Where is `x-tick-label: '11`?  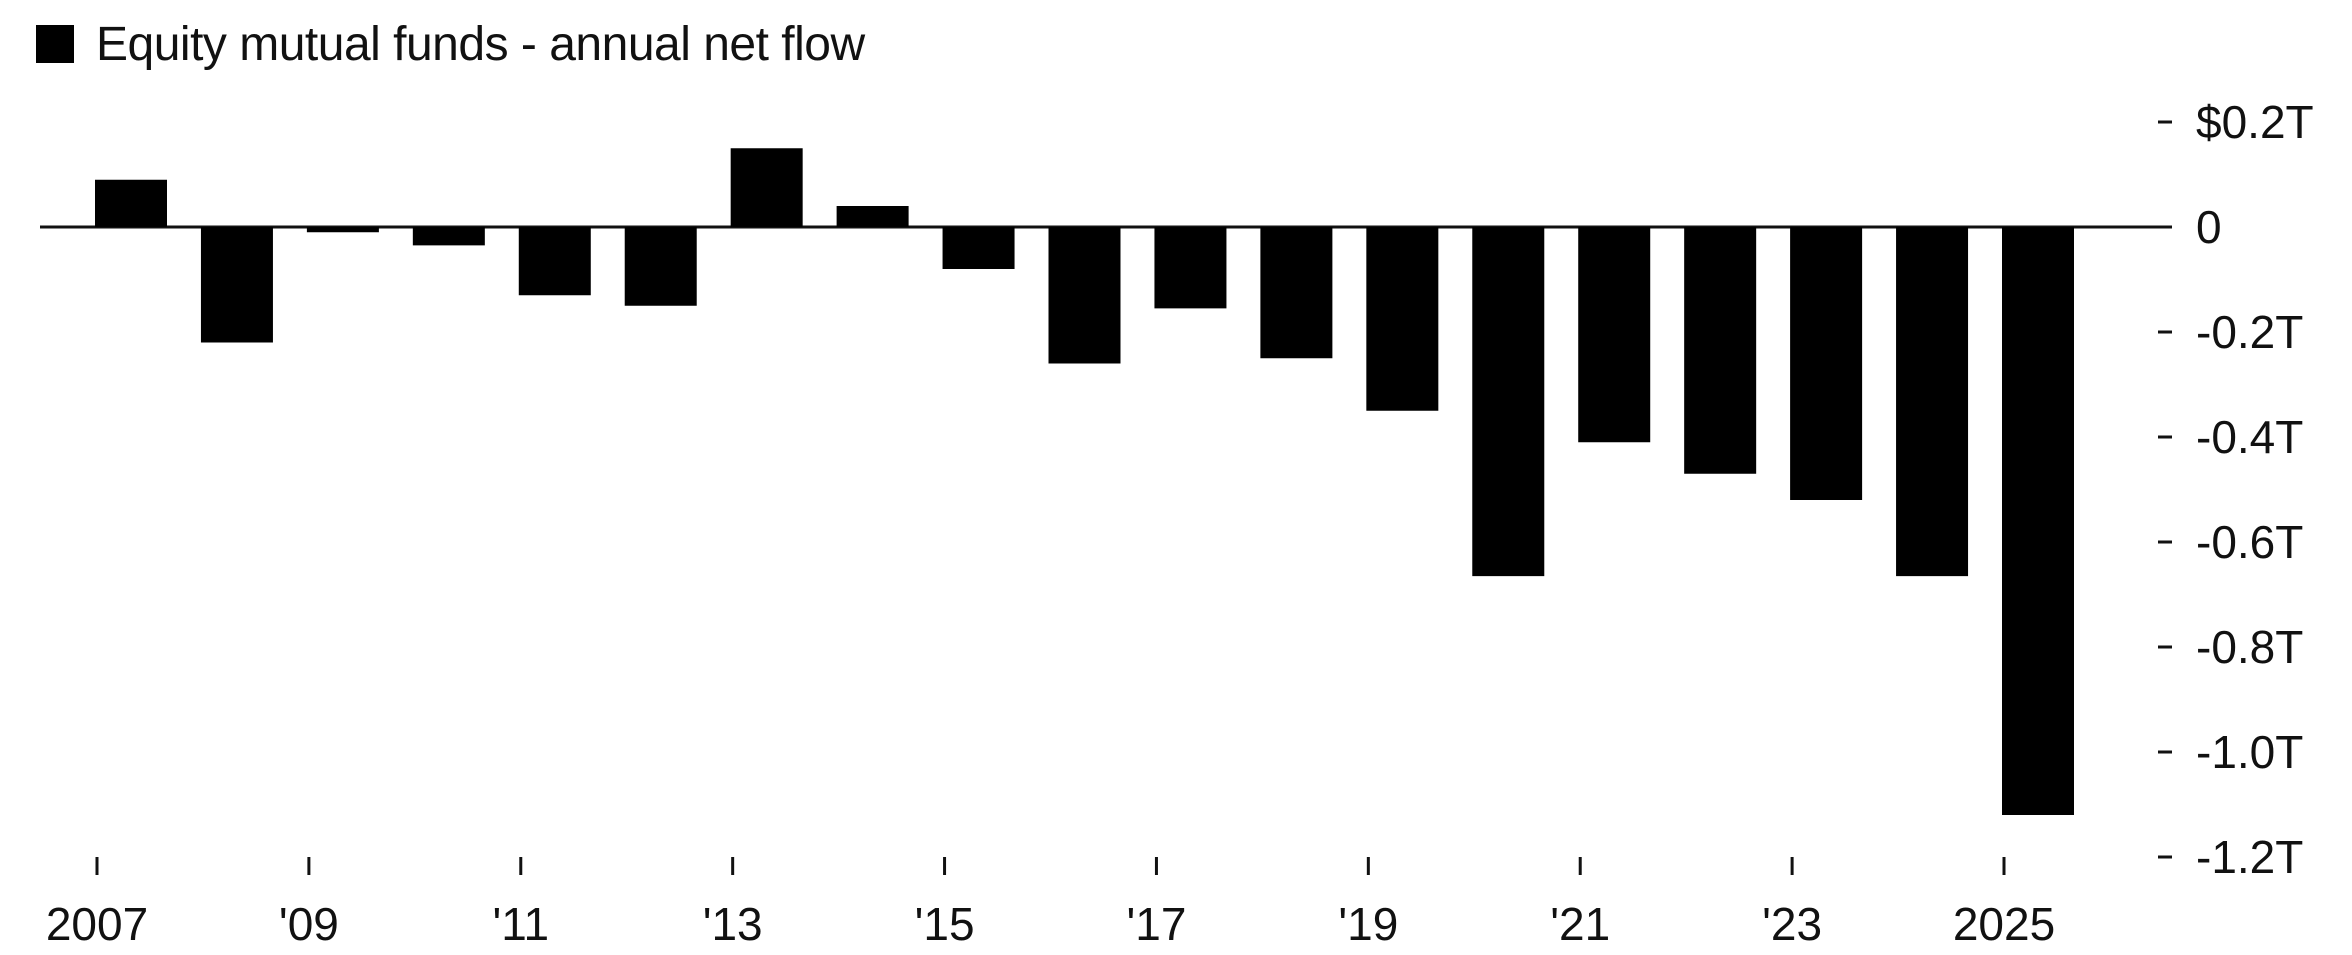 x-tick-label: '11 is located at coordinates (521, 924).